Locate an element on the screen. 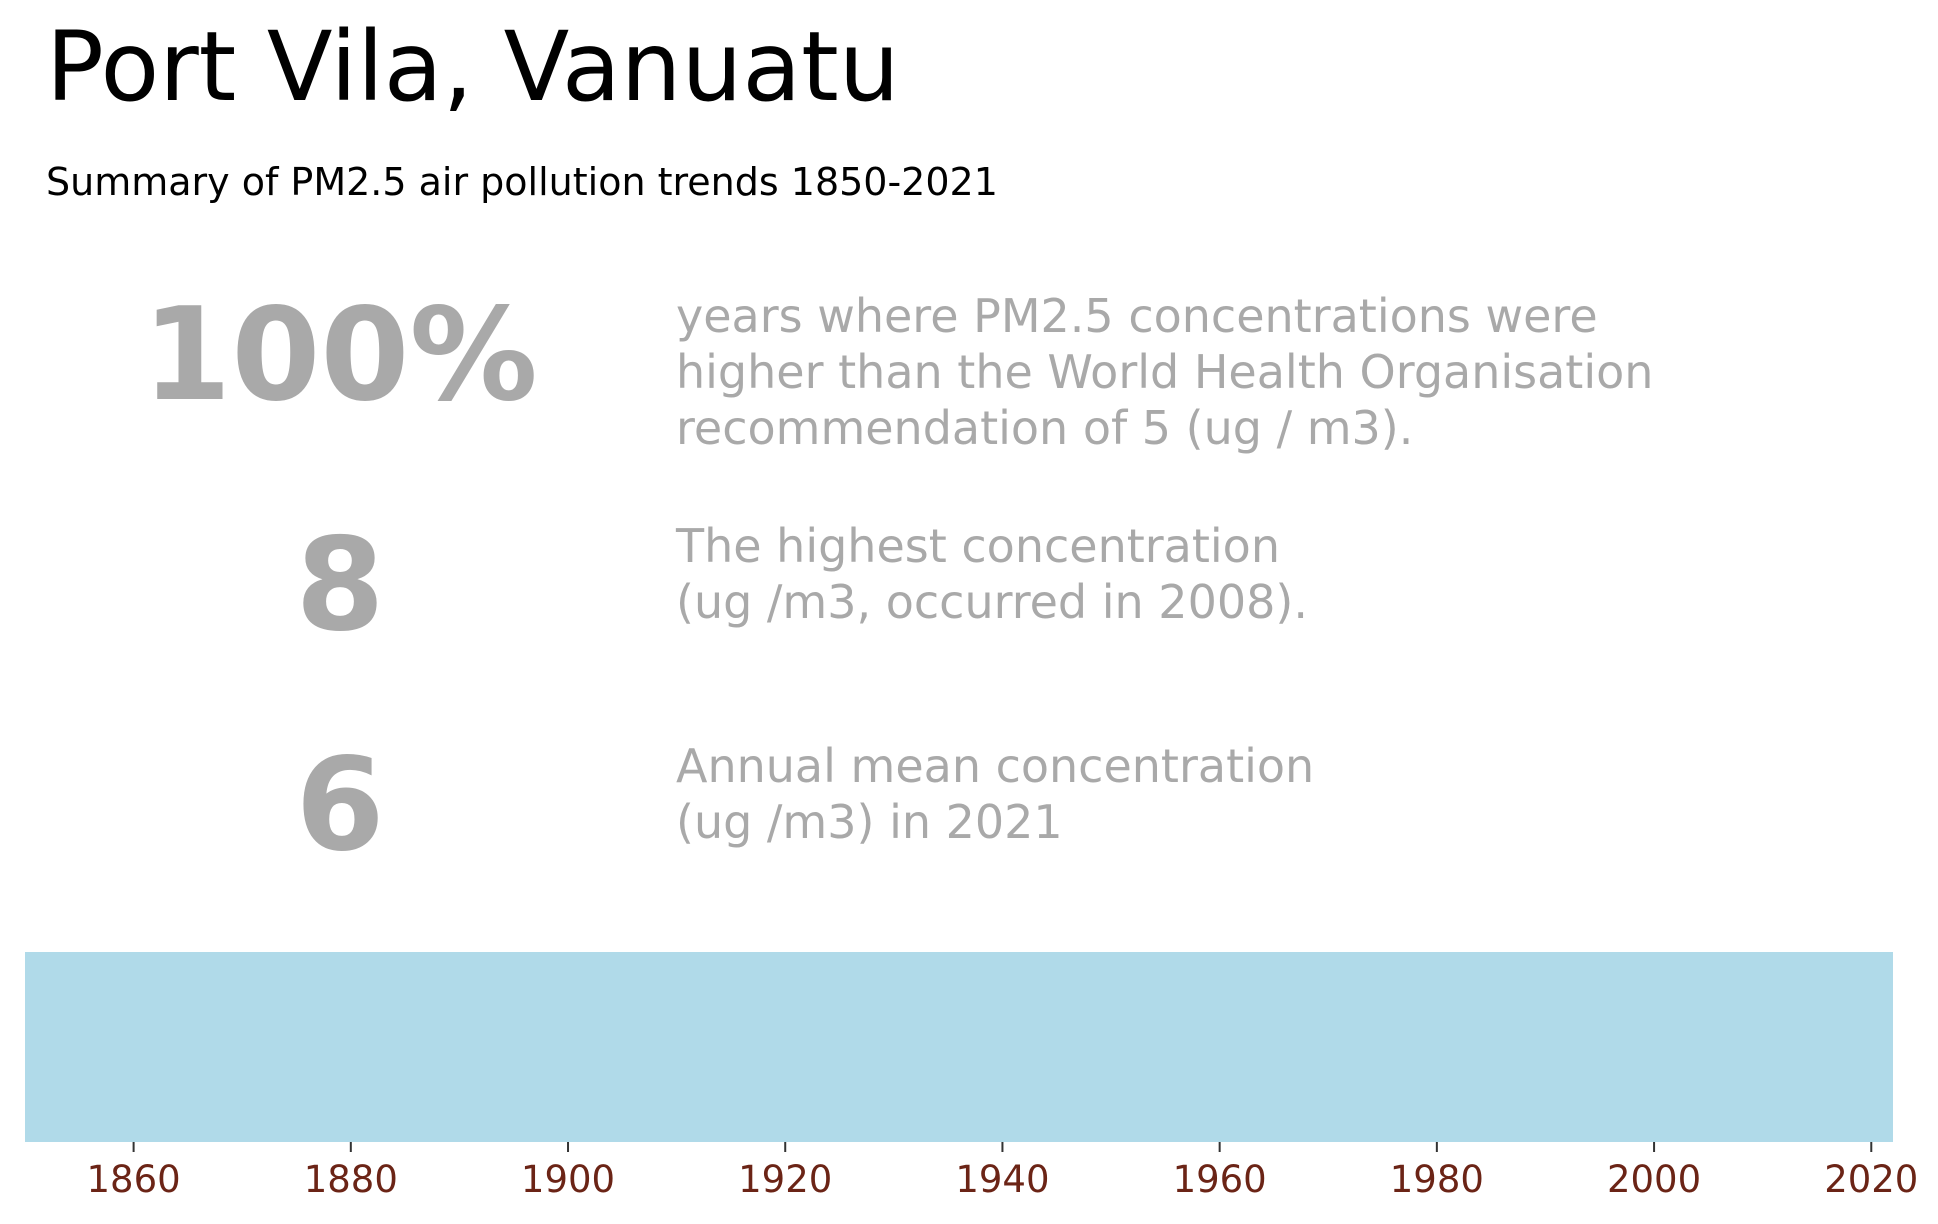 This screenshot has height=1224, width=1938. page-title: Port Vila, Vanuatu is located at coordinates (473, 67).